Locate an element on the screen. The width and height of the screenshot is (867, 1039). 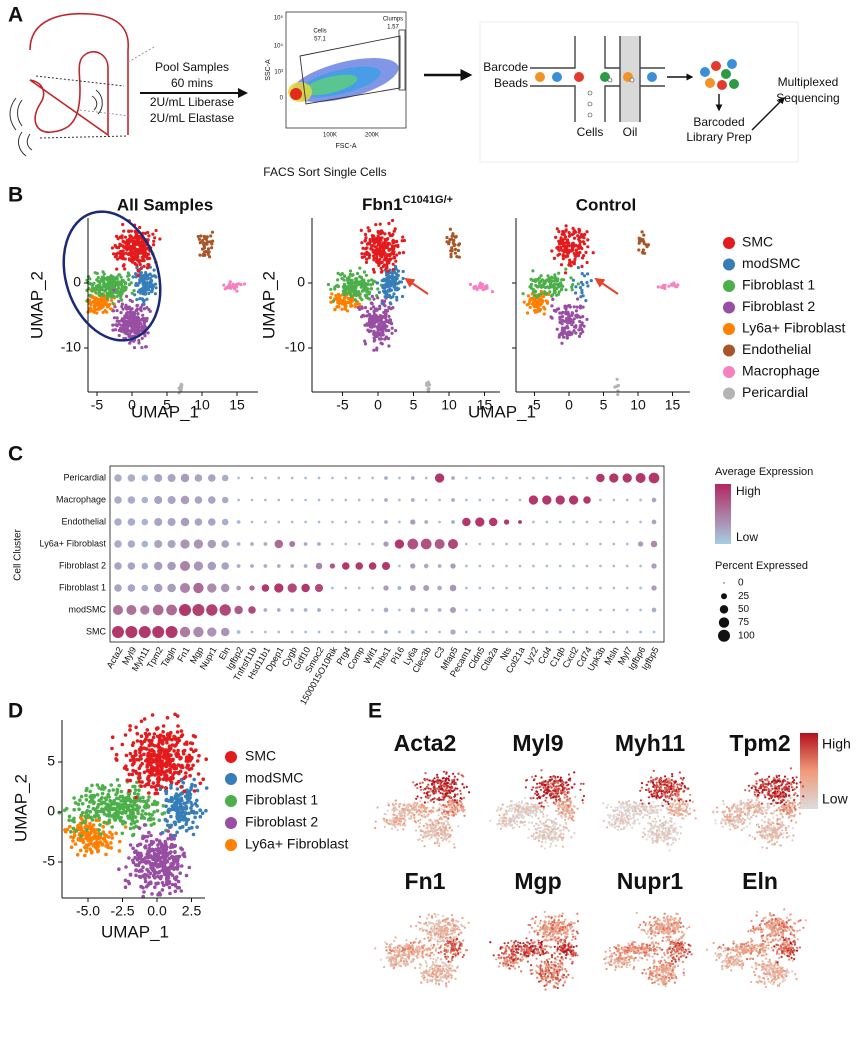
x-tick-label: 15 is located at coordinates (485, 405).